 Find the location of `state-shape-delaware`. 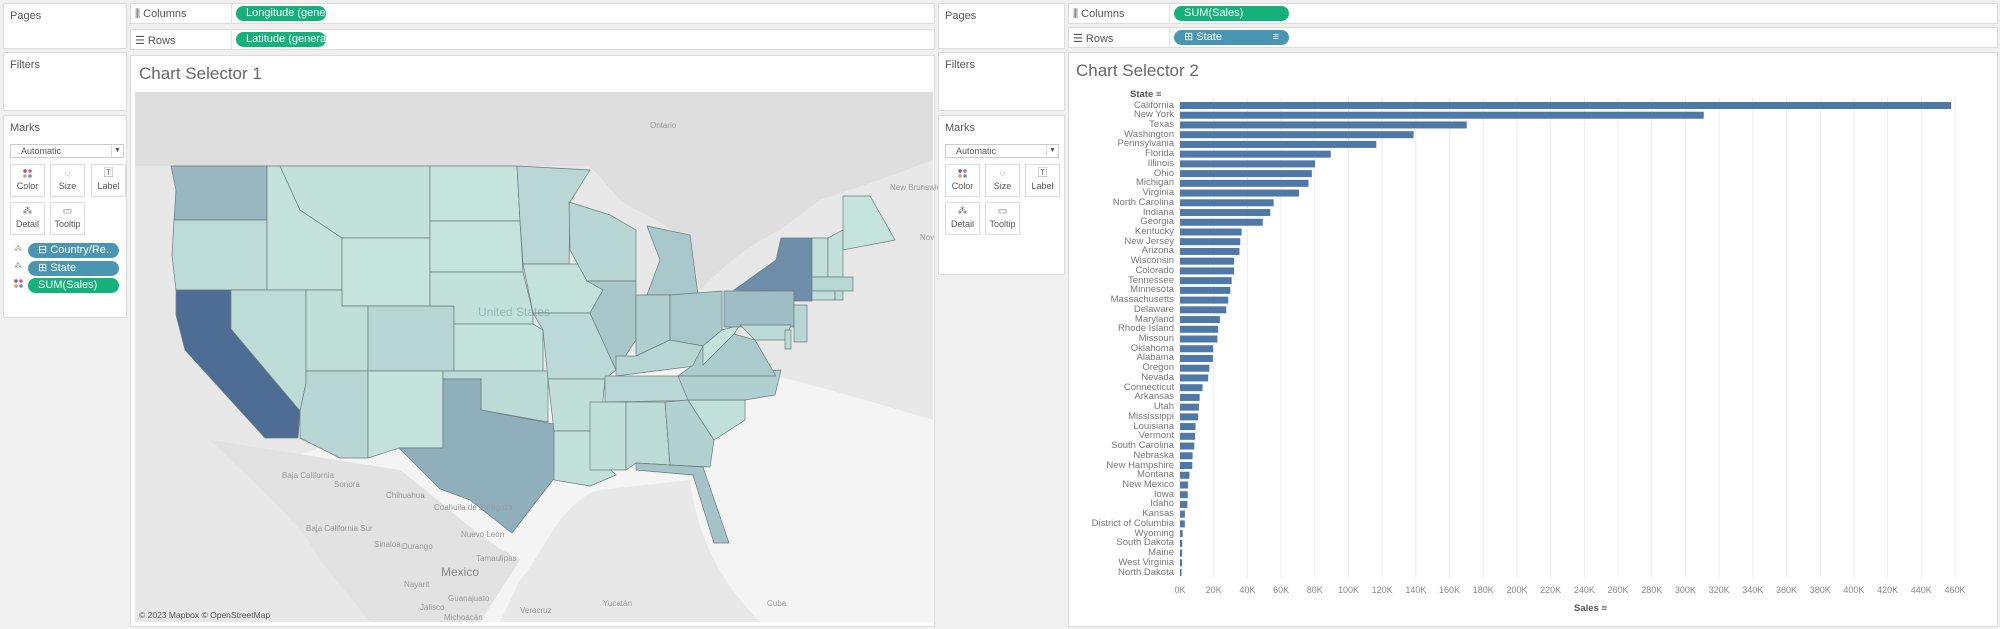

state-shape-delaware is located at coordinates (788, 339).